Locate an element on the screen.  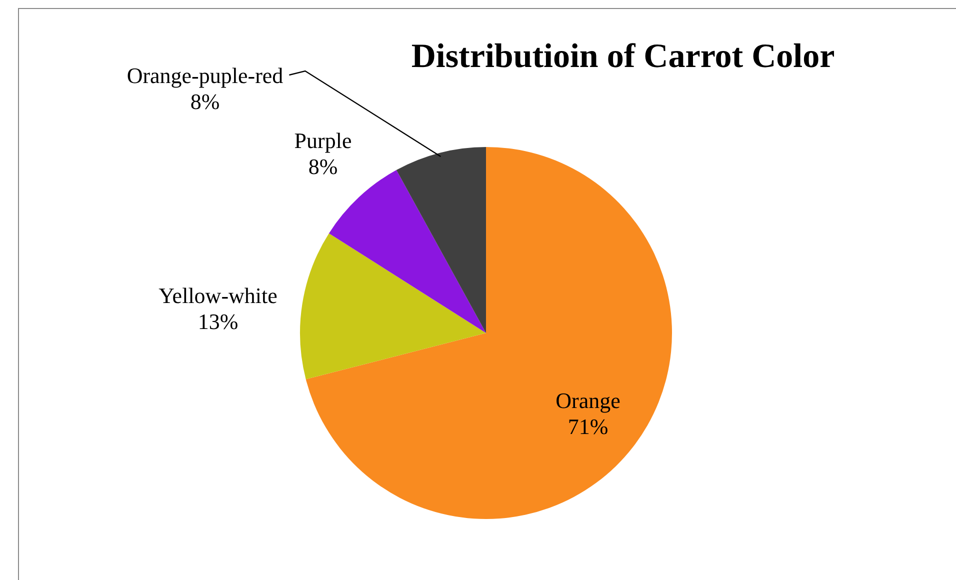
data-label: 71% is located at coordinates (588, 426).